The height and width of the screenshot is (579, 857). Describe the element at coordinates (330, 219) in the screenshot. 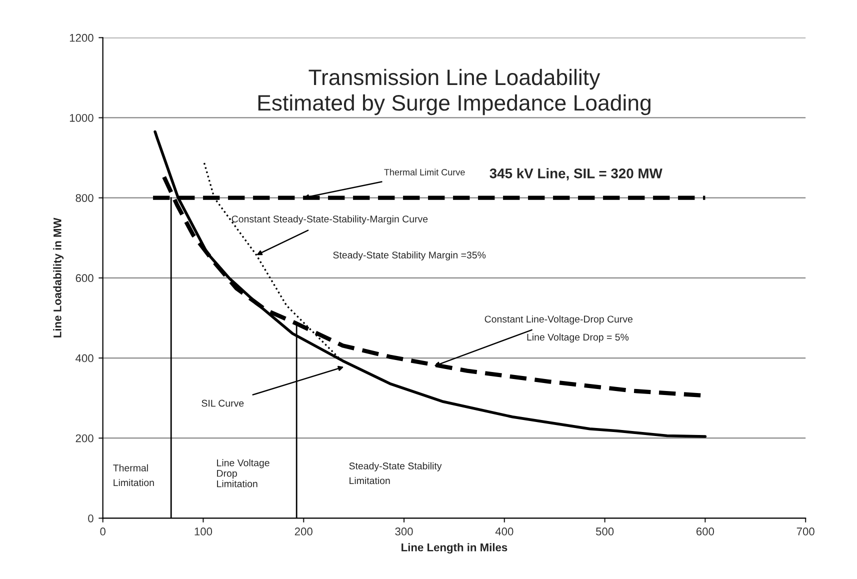

I see `annotation: Constant Steady-State-Stability-Margin Curve` at that location.